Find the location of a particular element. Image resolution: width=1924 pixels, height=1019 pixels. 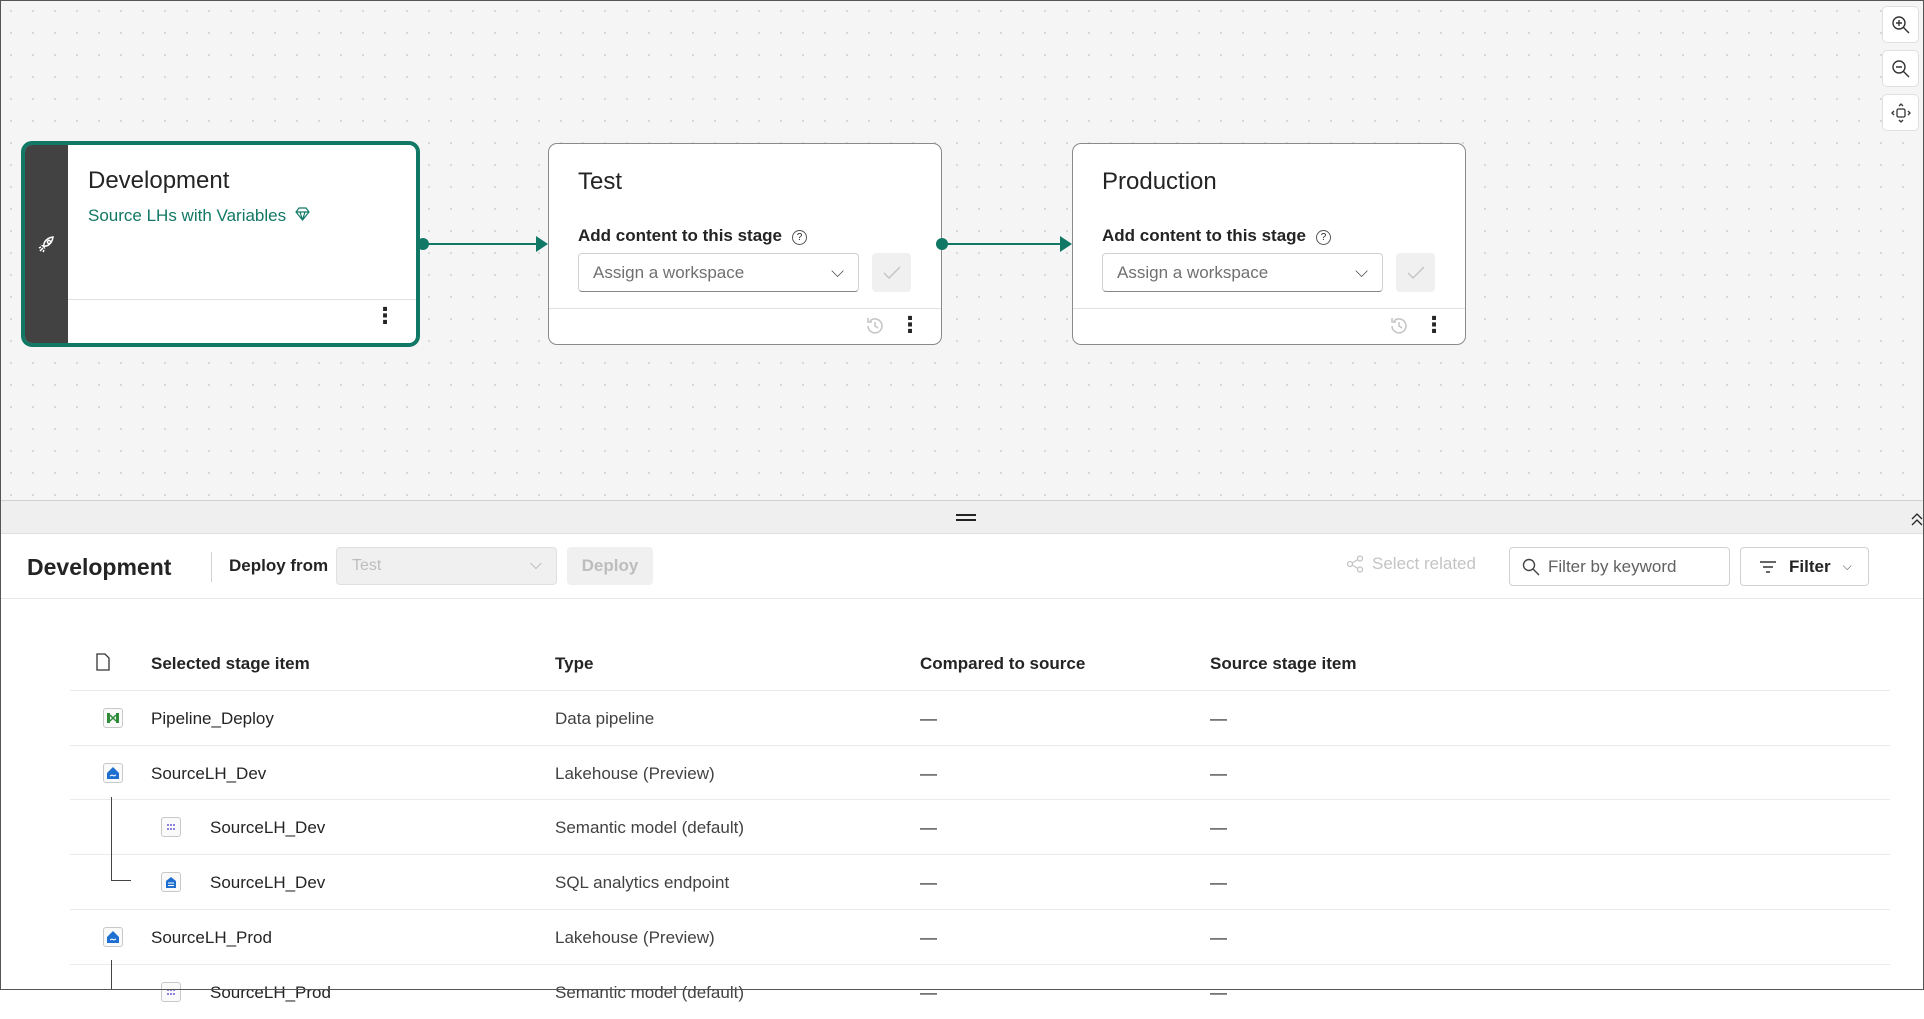

zoom-out-button is located at coordinates (1900, 68).